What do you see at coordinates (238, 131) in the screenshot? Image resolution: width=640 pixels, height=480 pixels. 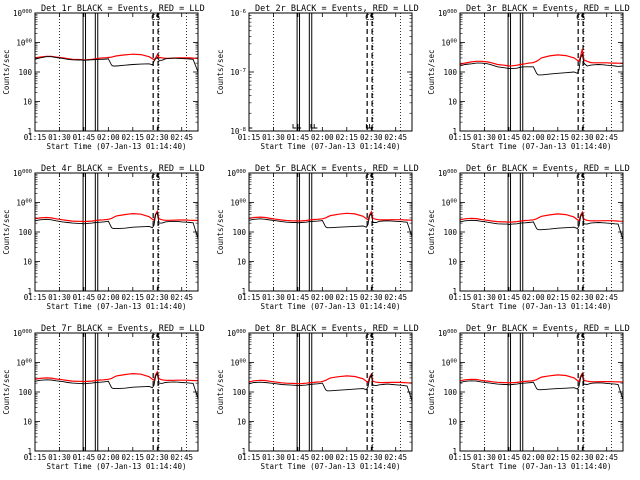 I see `y-tick-label: 10-8` at bounding box center [238, 131].